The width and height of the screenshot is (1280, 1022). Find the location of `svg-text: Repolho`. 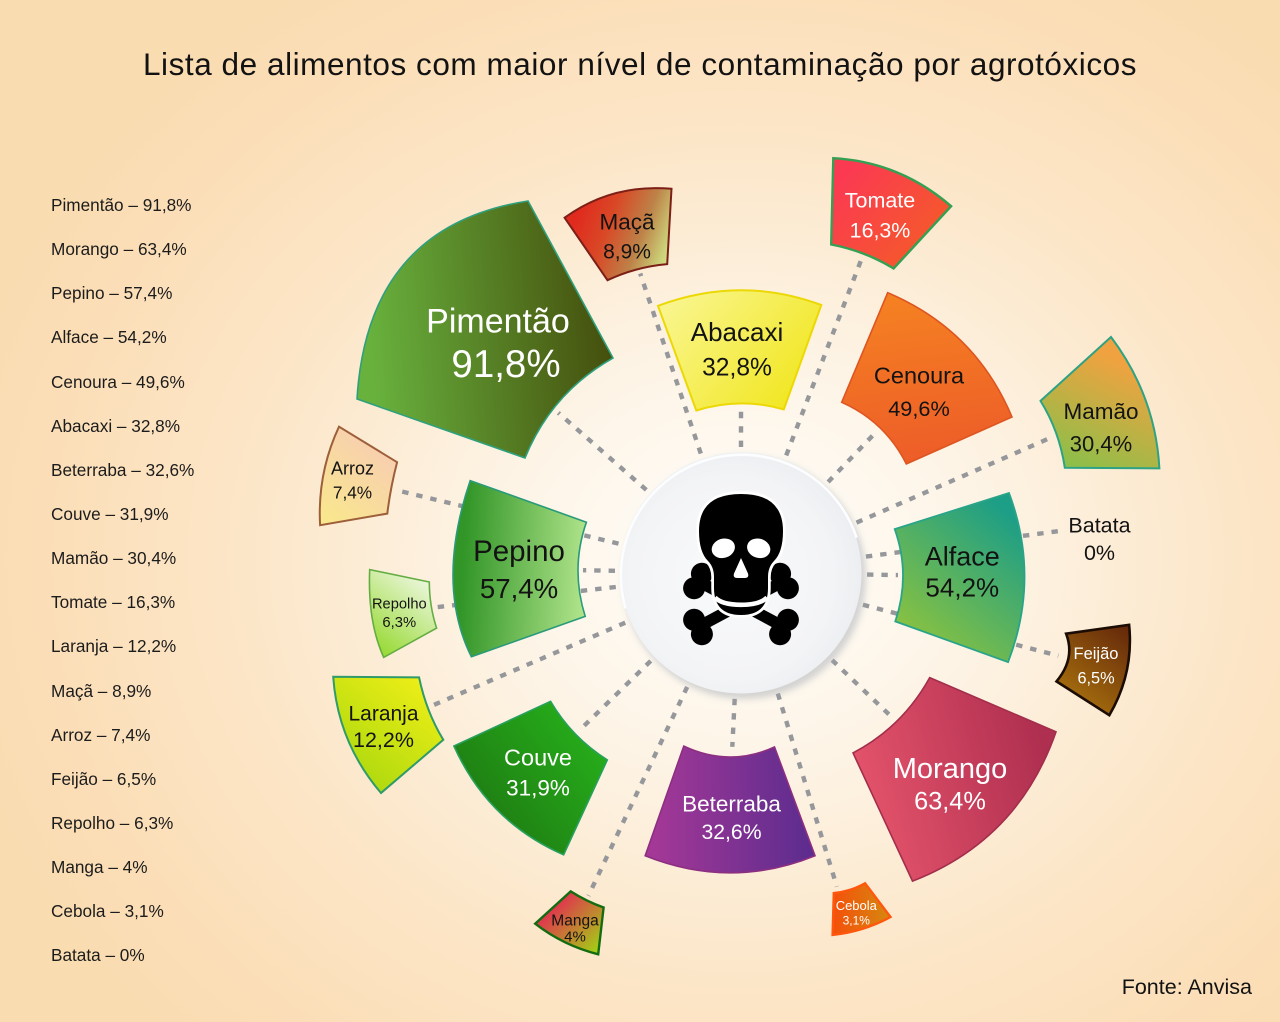

svg-text: Repolho is located at coordinates (399, 605).